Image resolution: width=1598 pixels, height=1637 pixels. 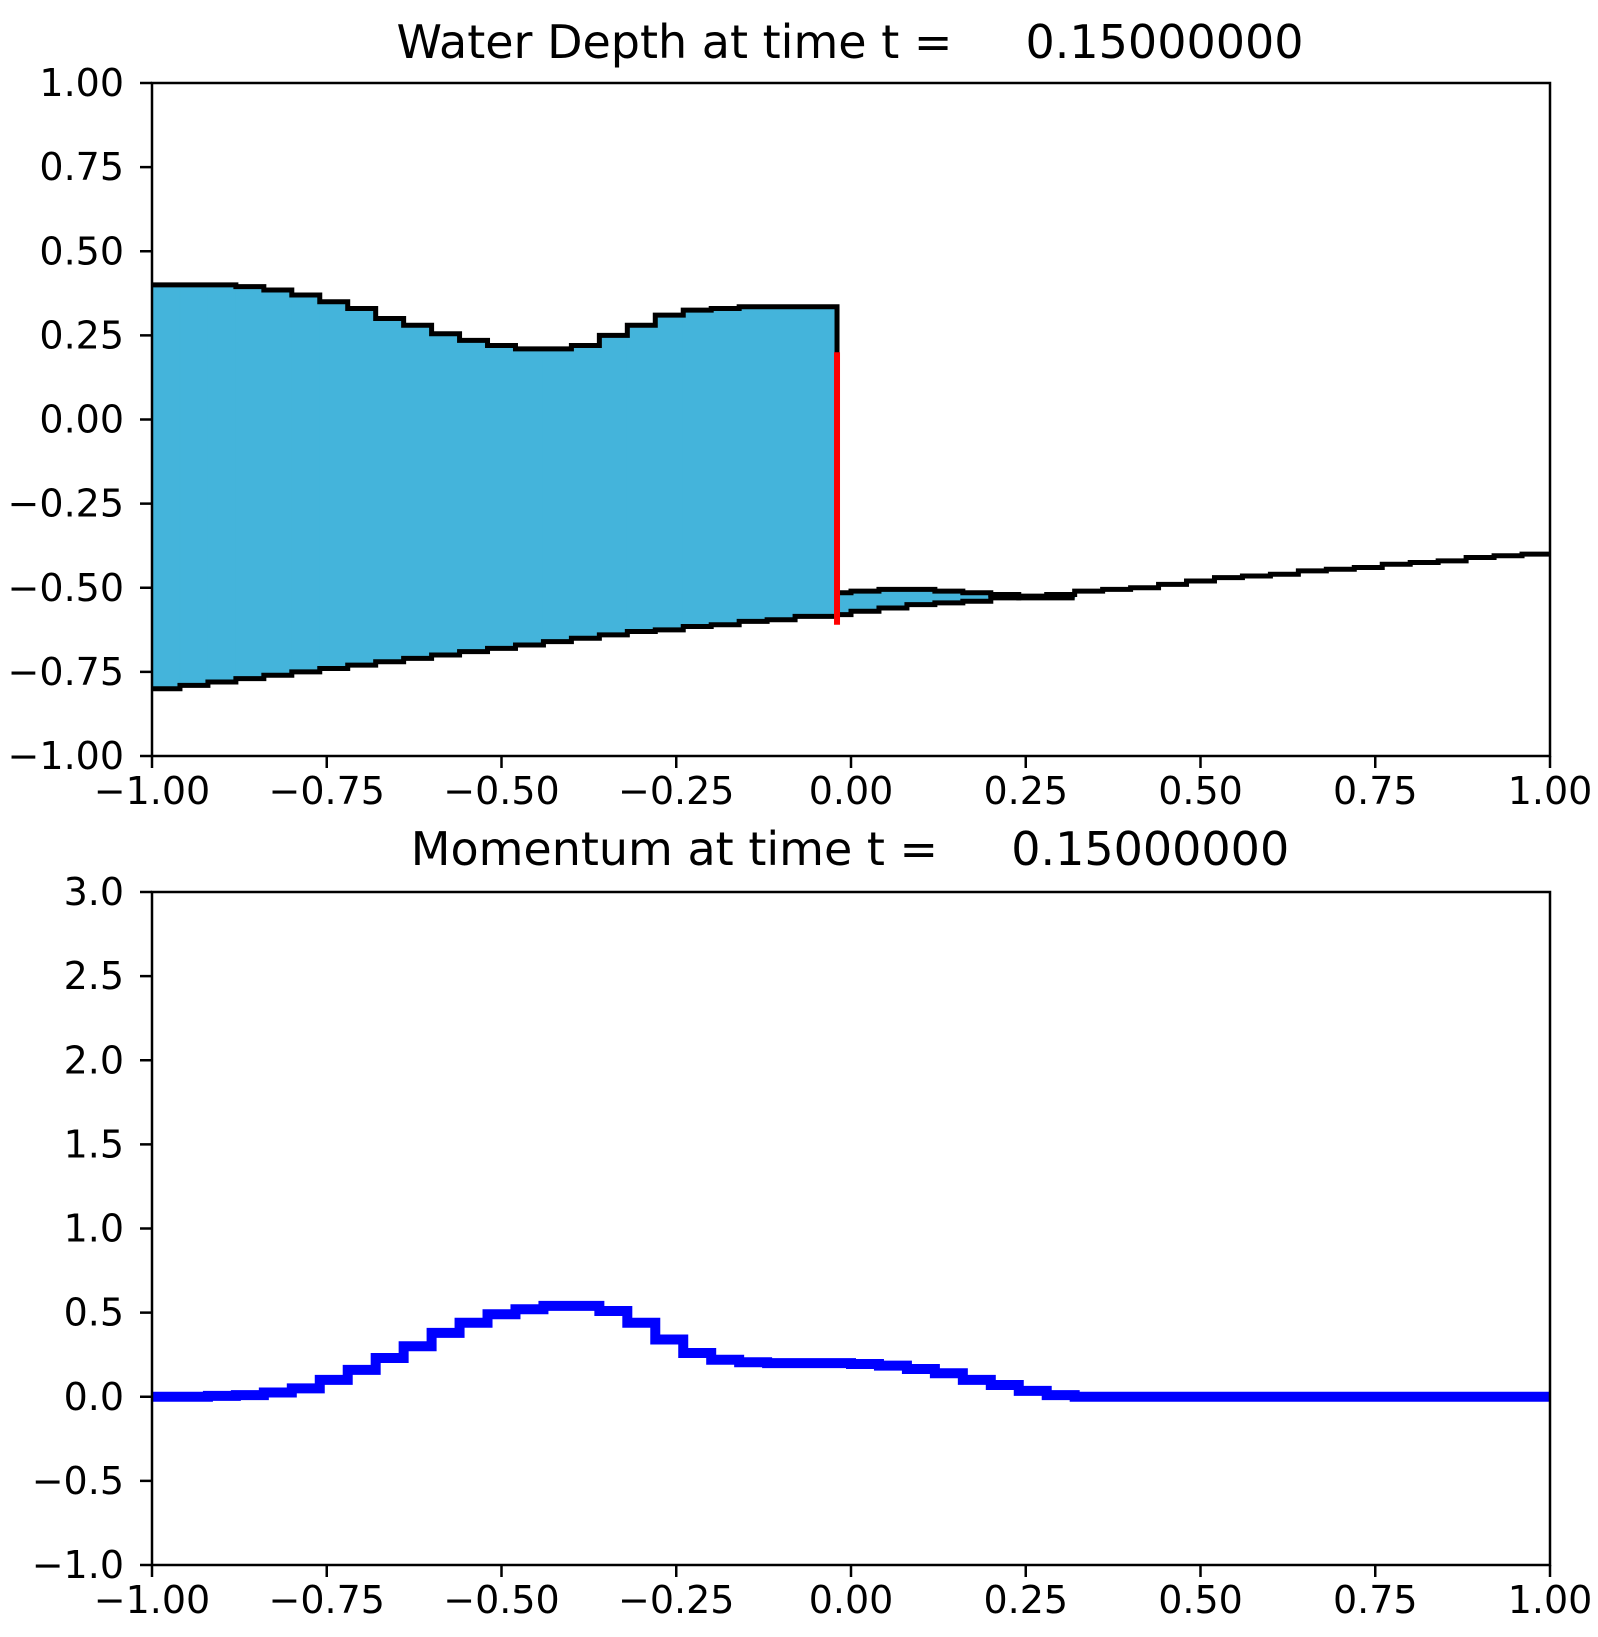 What do you see at coordinates (152, 1600) in the screenshot?
I see `momentum-x-tick-label: −1.00` at bounding box center [152, 1600].